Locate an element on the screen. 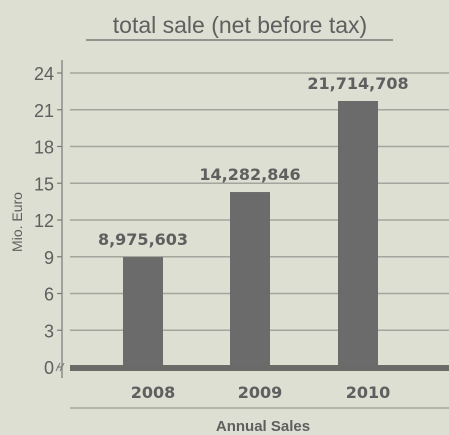  y-tick-label: 3 is located at coordinates (49, 331).